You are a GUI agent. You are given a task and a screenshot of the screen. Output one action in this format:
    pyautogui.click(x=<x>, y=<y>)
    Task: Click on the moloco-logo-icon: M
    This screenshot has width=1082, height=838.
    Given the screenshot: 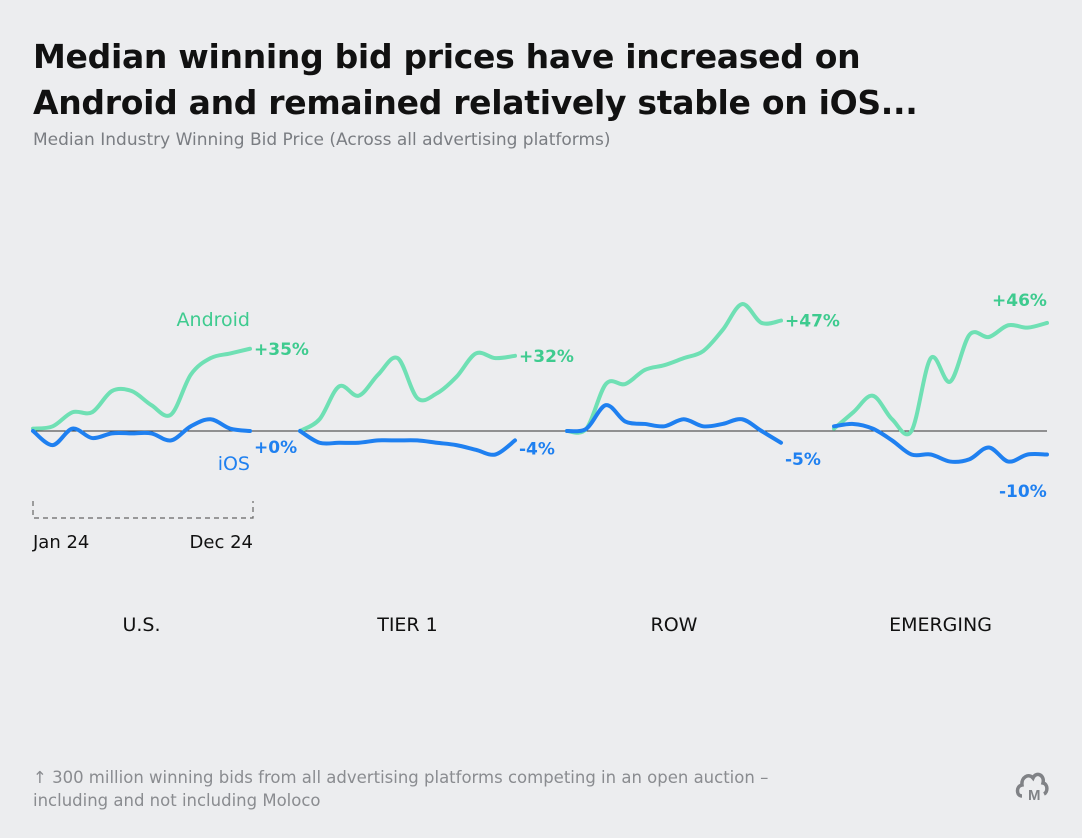 What is the action you would take?
    pyautogui.click(x=1032, y=786)
    